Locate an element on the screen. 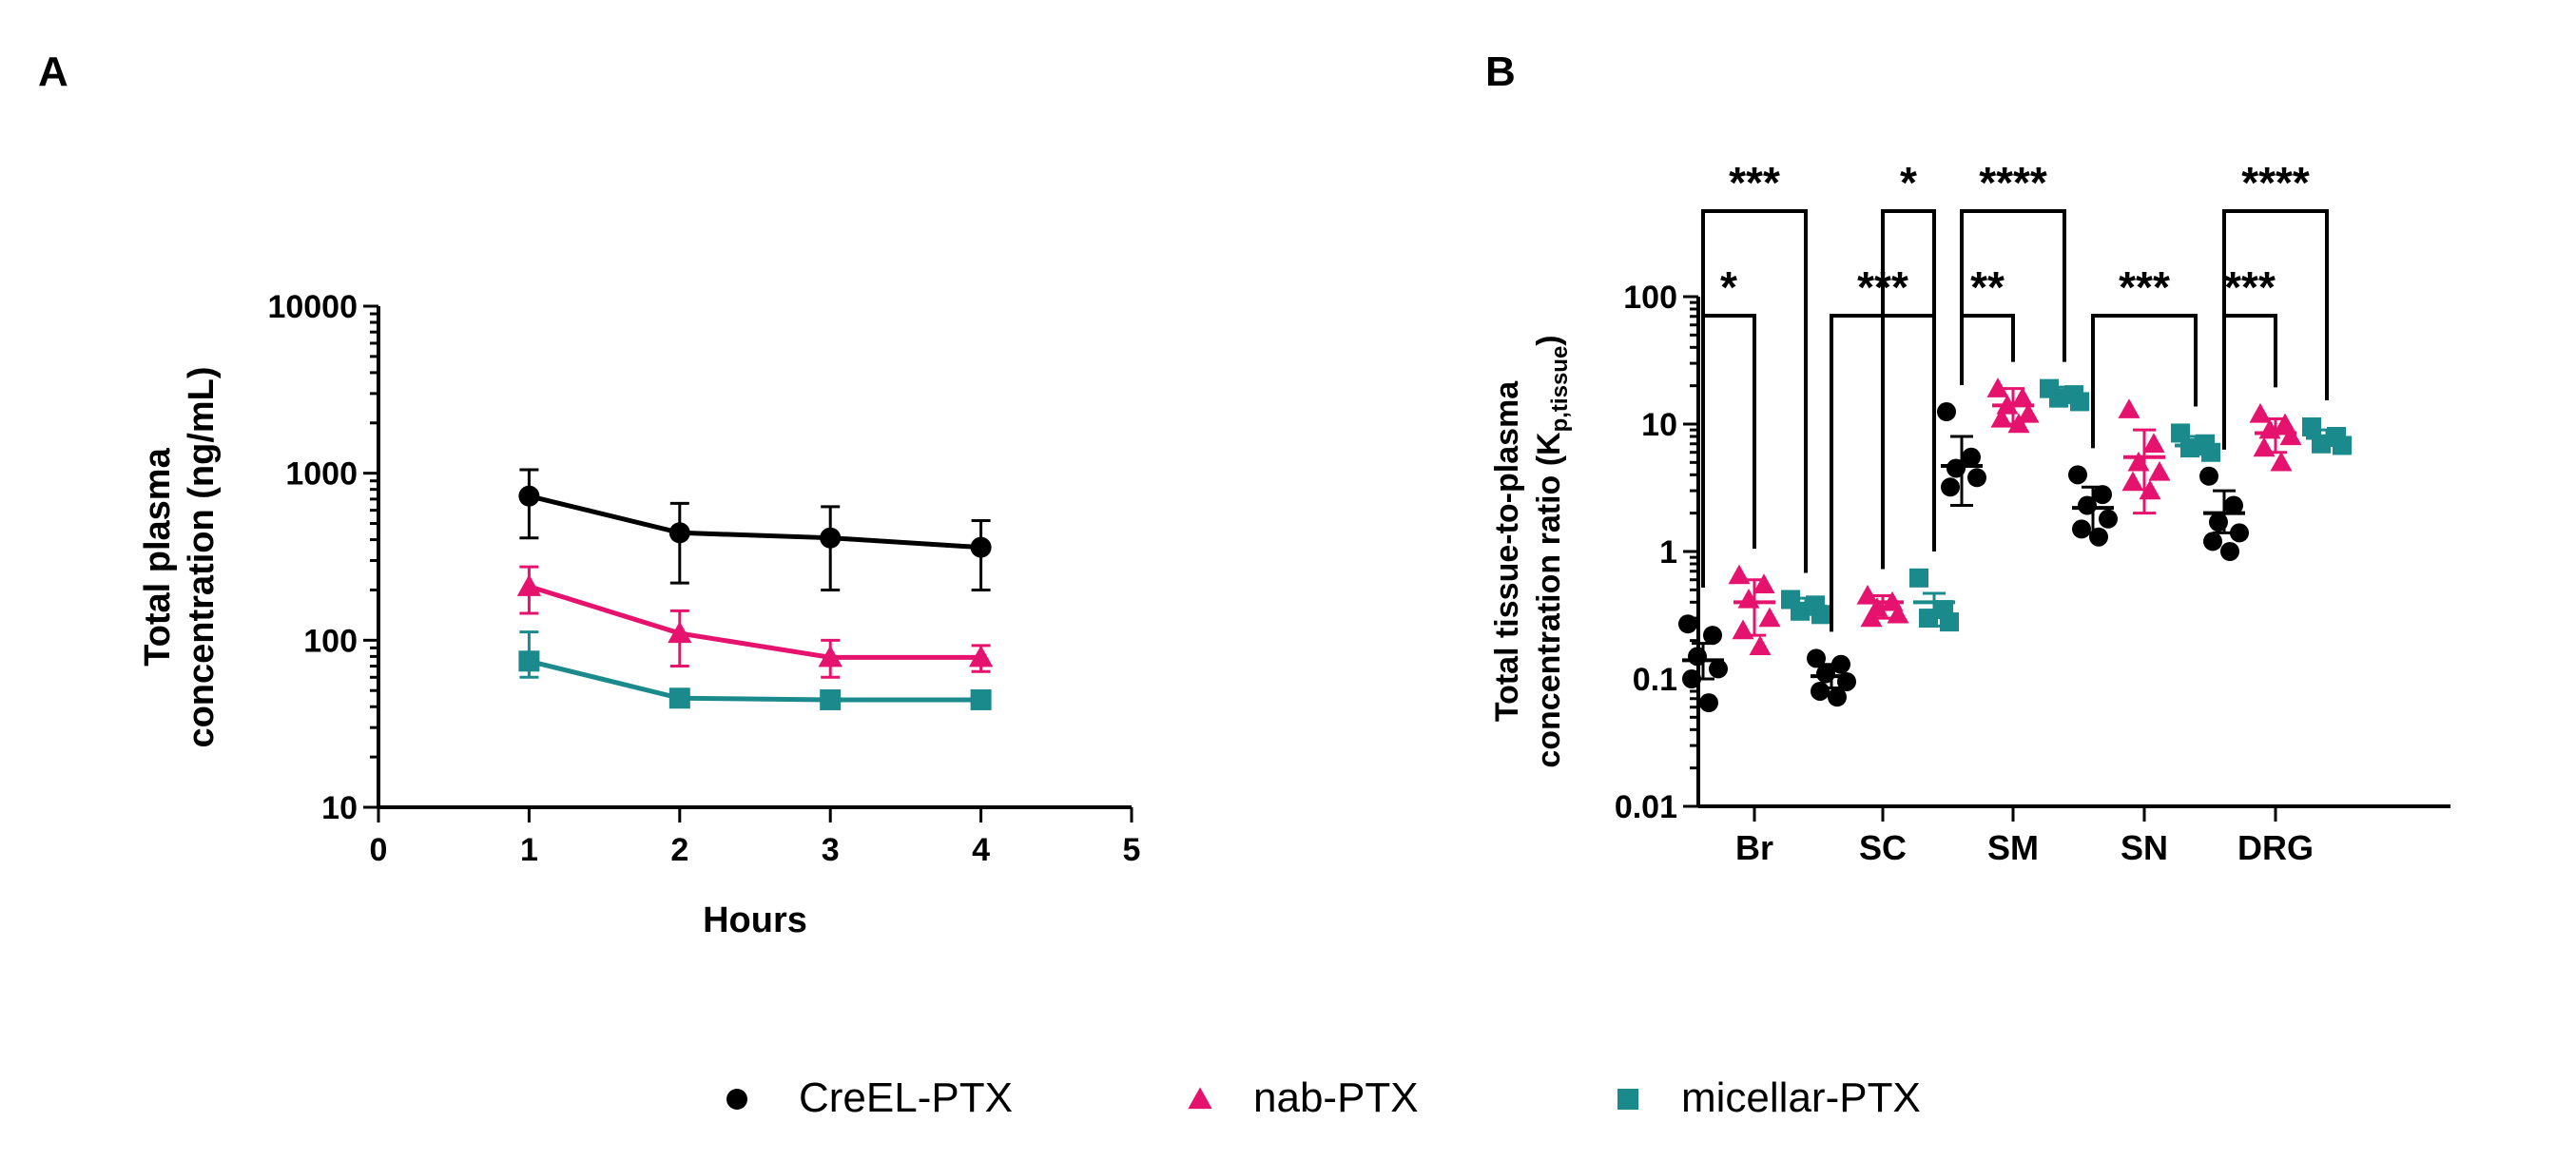 The width and height of the screenshot is (2576, 1161). panel-a-y-axis-title: Total plasma concentration (ng/mL) is located at coordinates (180, 557).